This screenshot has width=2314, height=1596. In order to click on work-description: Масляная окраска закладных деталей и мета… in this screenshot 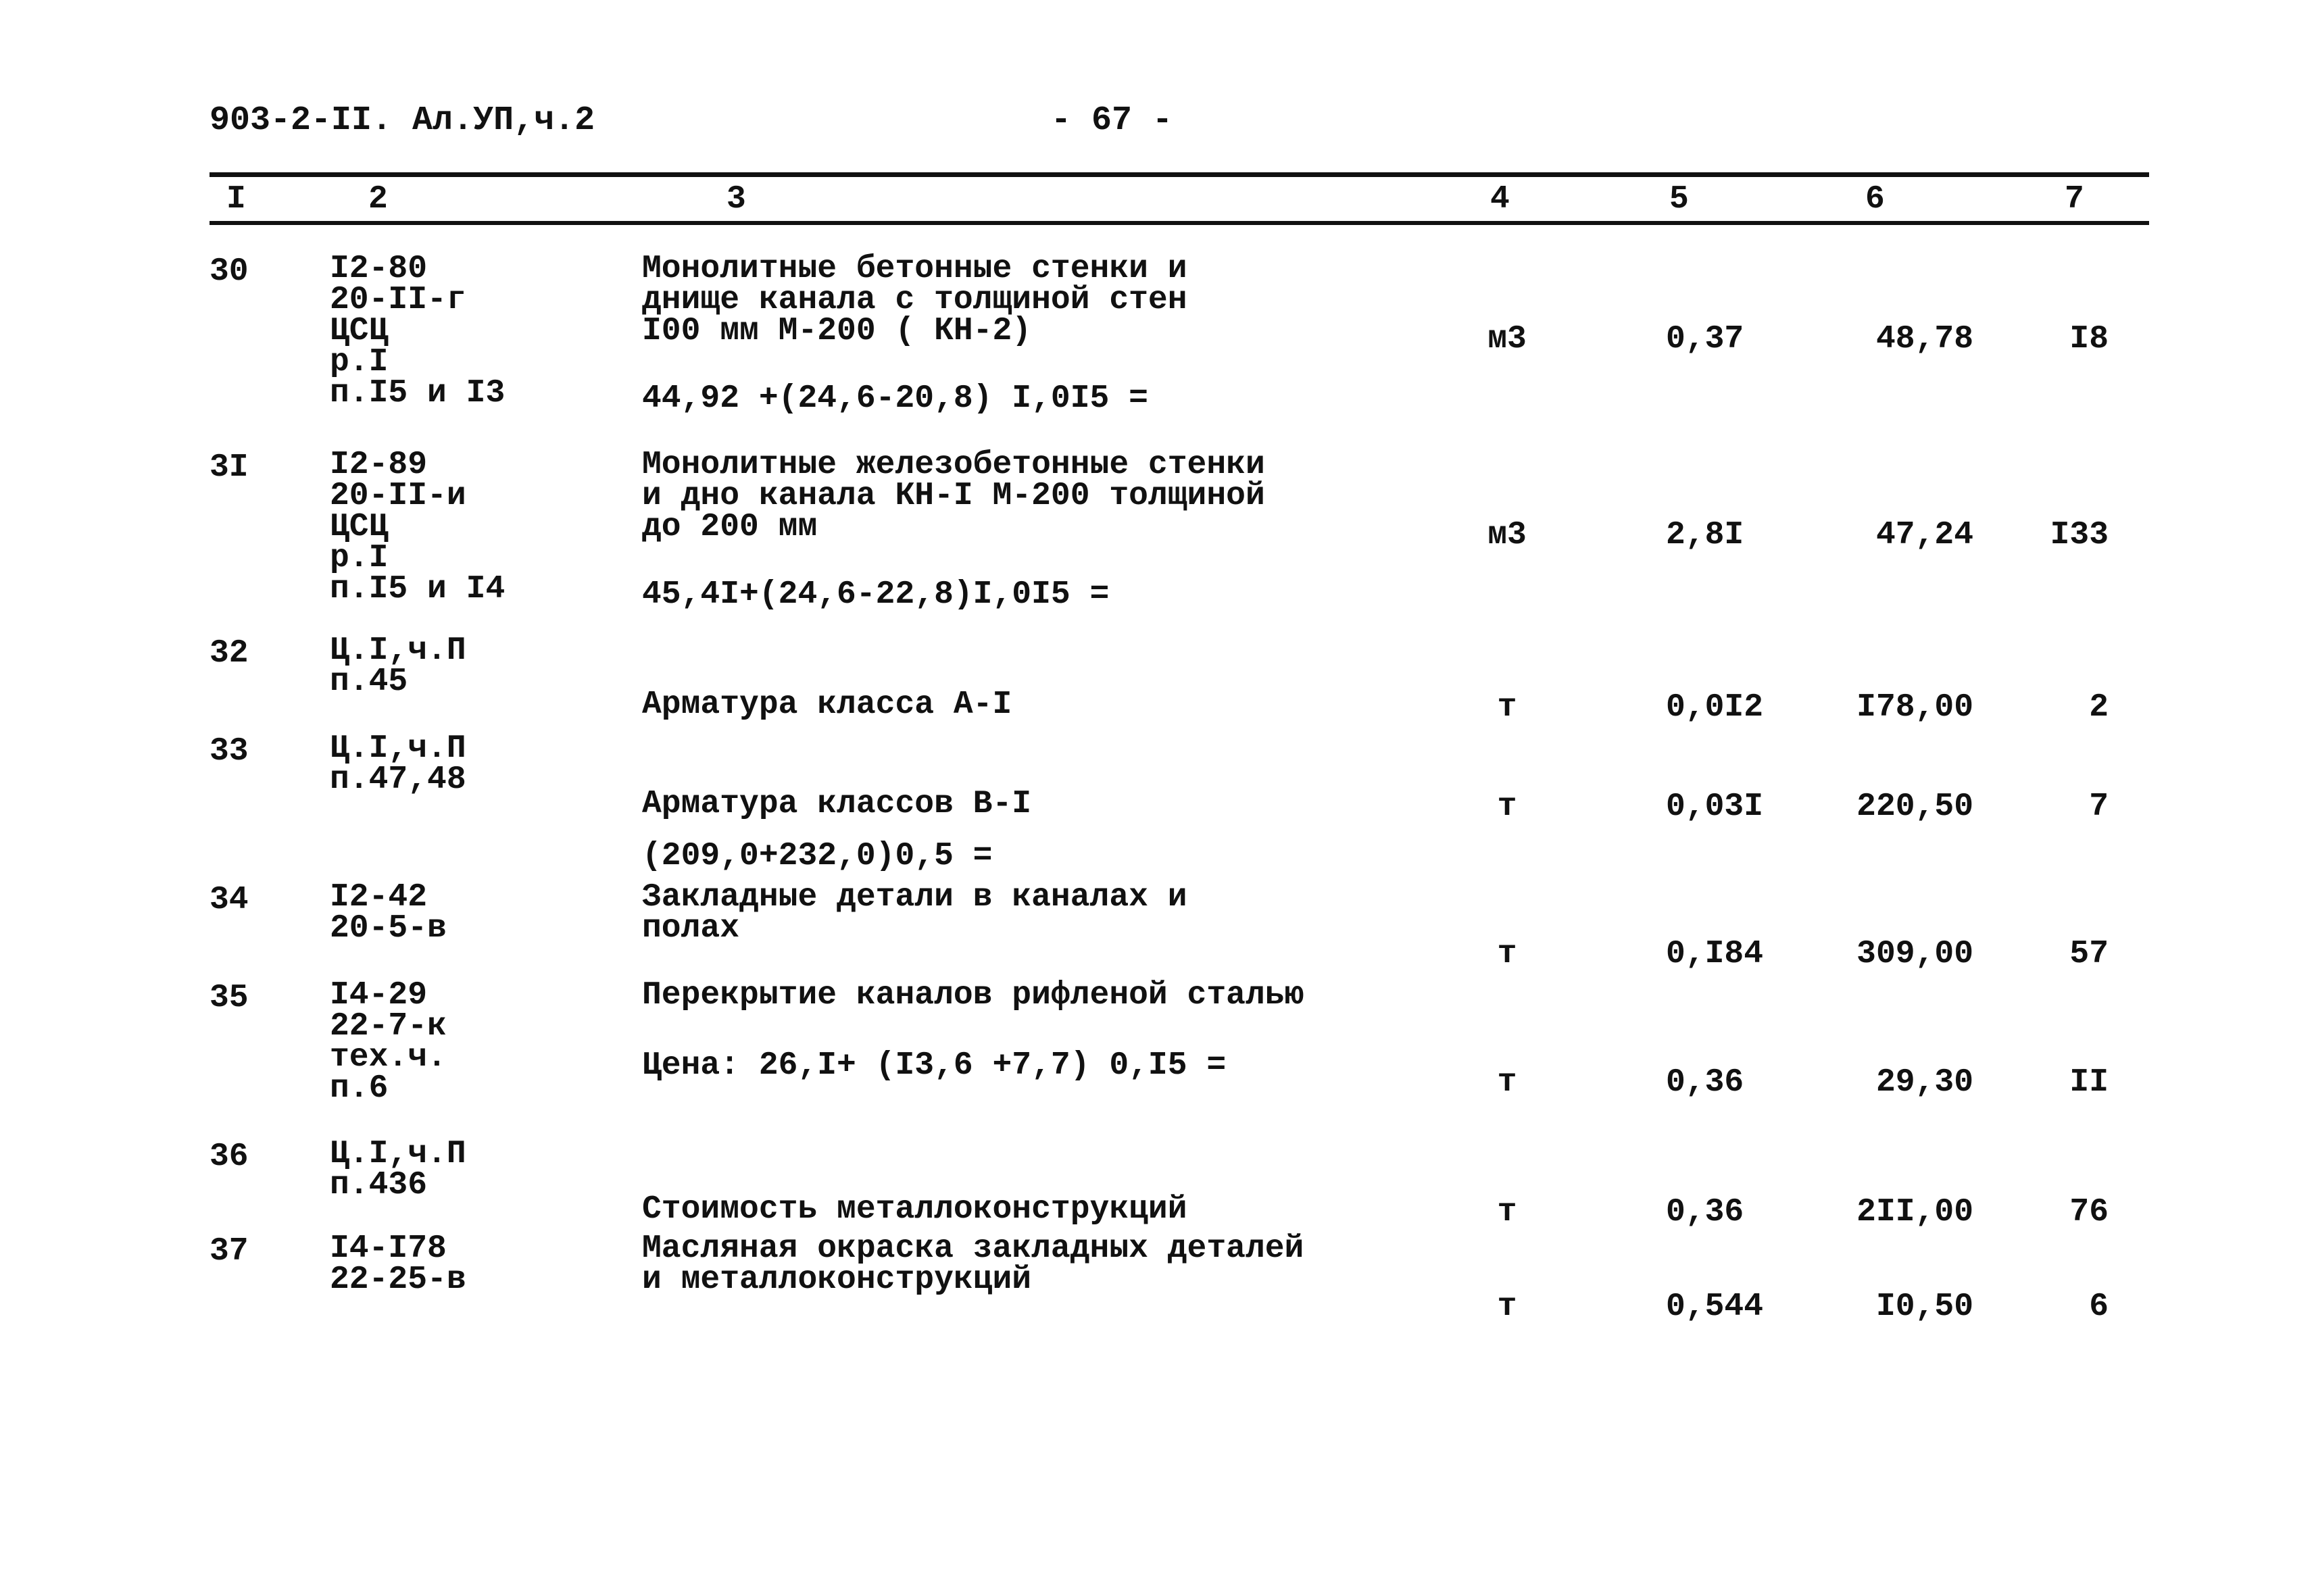, I will do `click(973, 1264)`.